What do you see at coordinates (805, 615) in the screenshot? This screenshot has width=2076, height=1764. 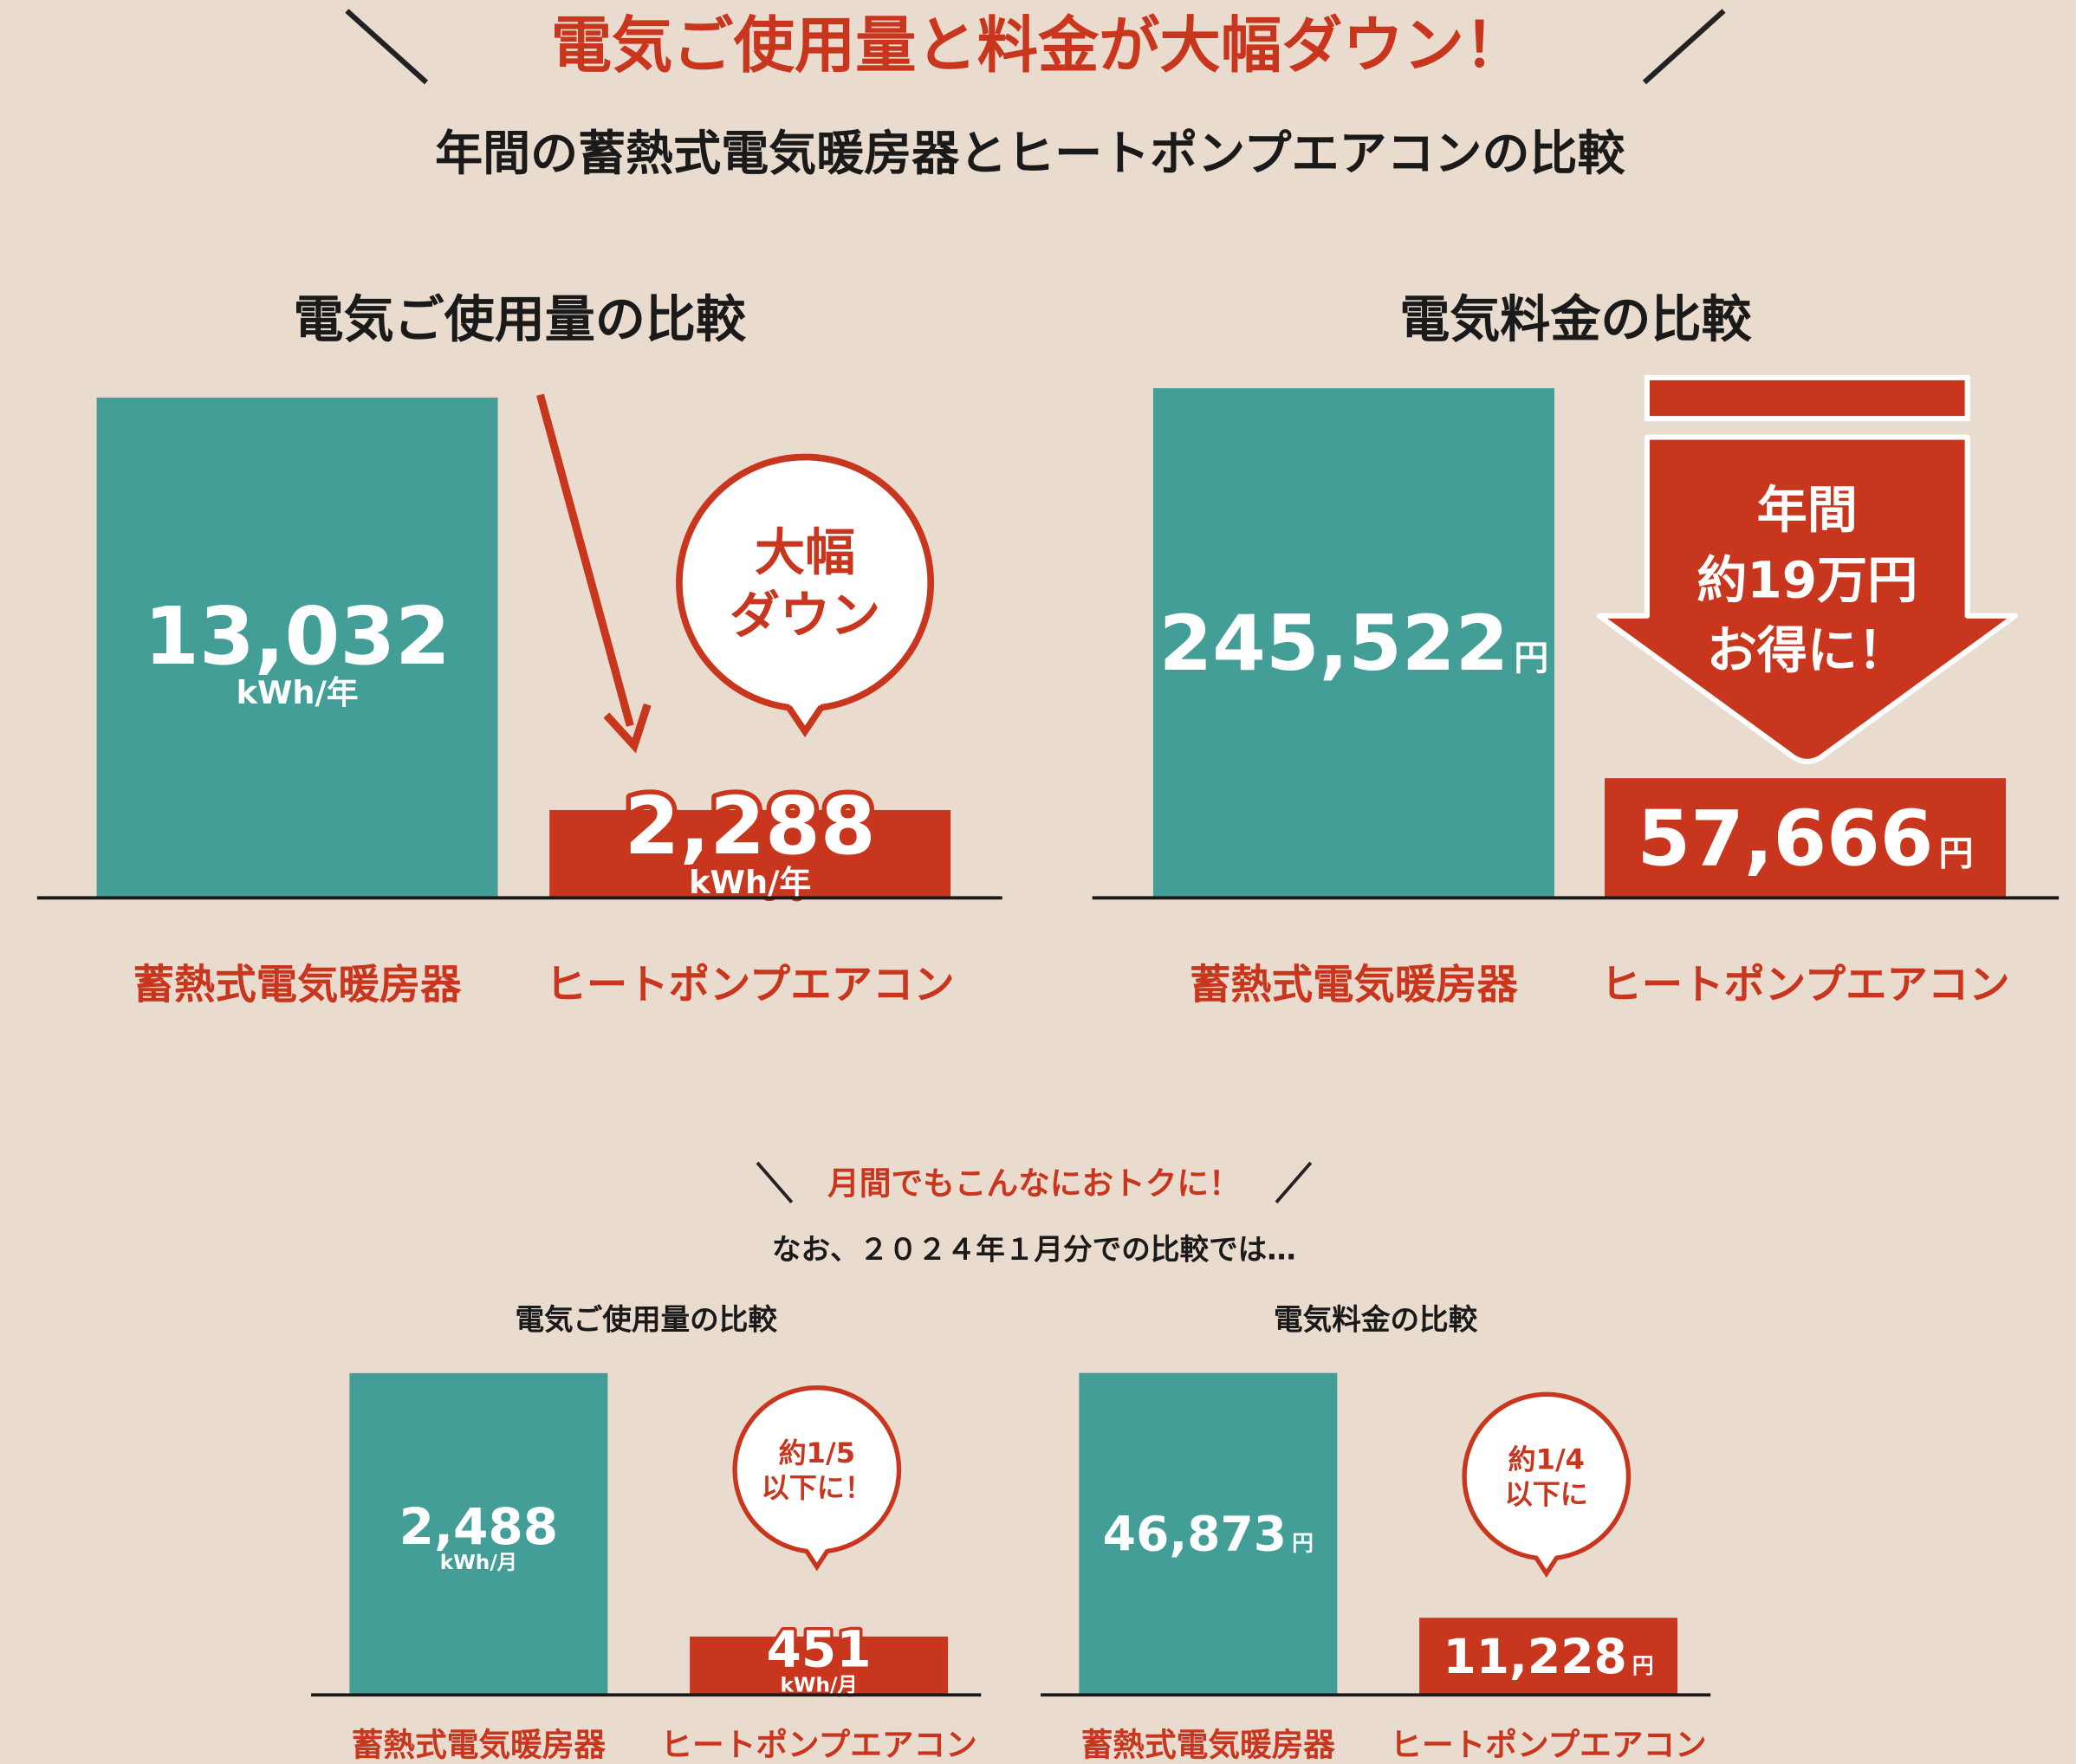 I see `callout-text: ダウン` at bounding box center [805, 615].